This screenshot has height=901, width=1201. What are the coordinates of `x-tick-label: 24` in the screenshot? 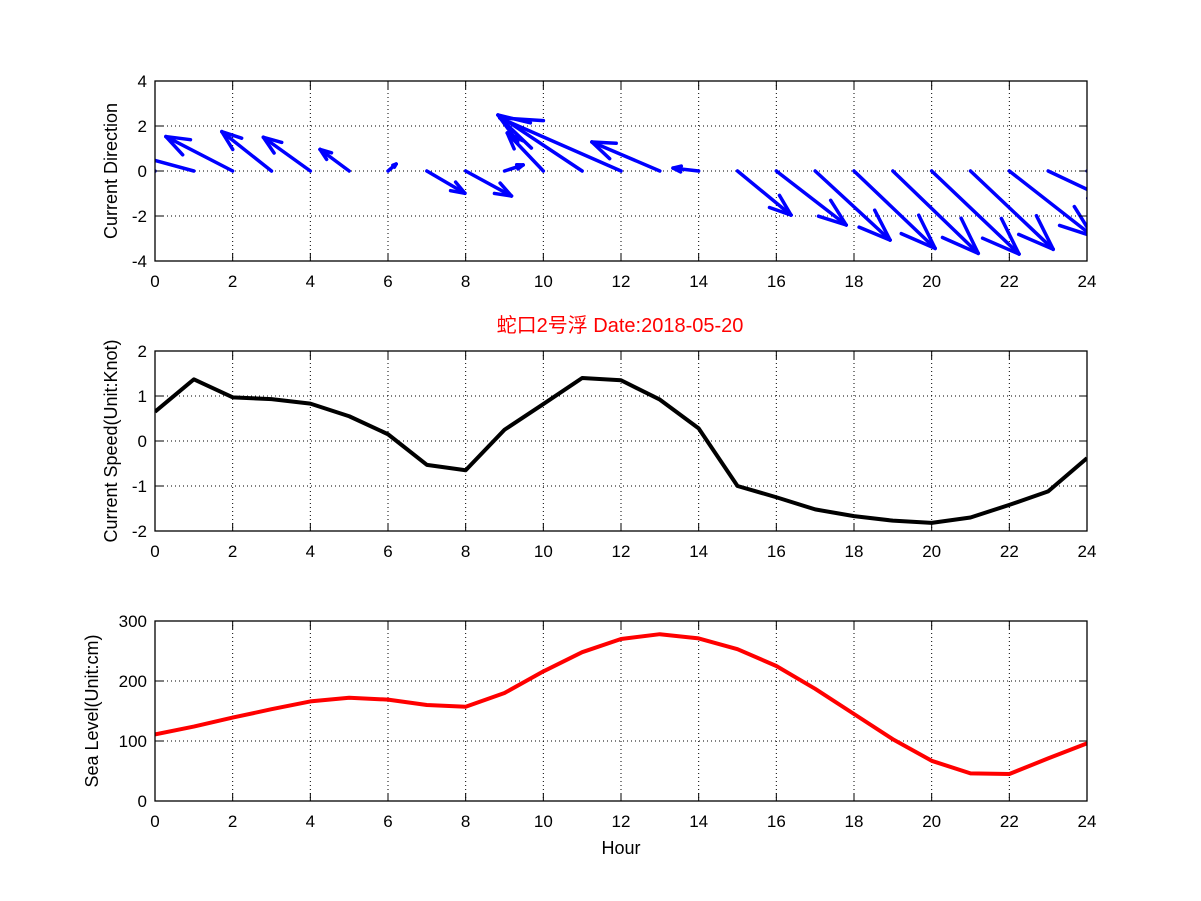 It's located at (1087, 551).